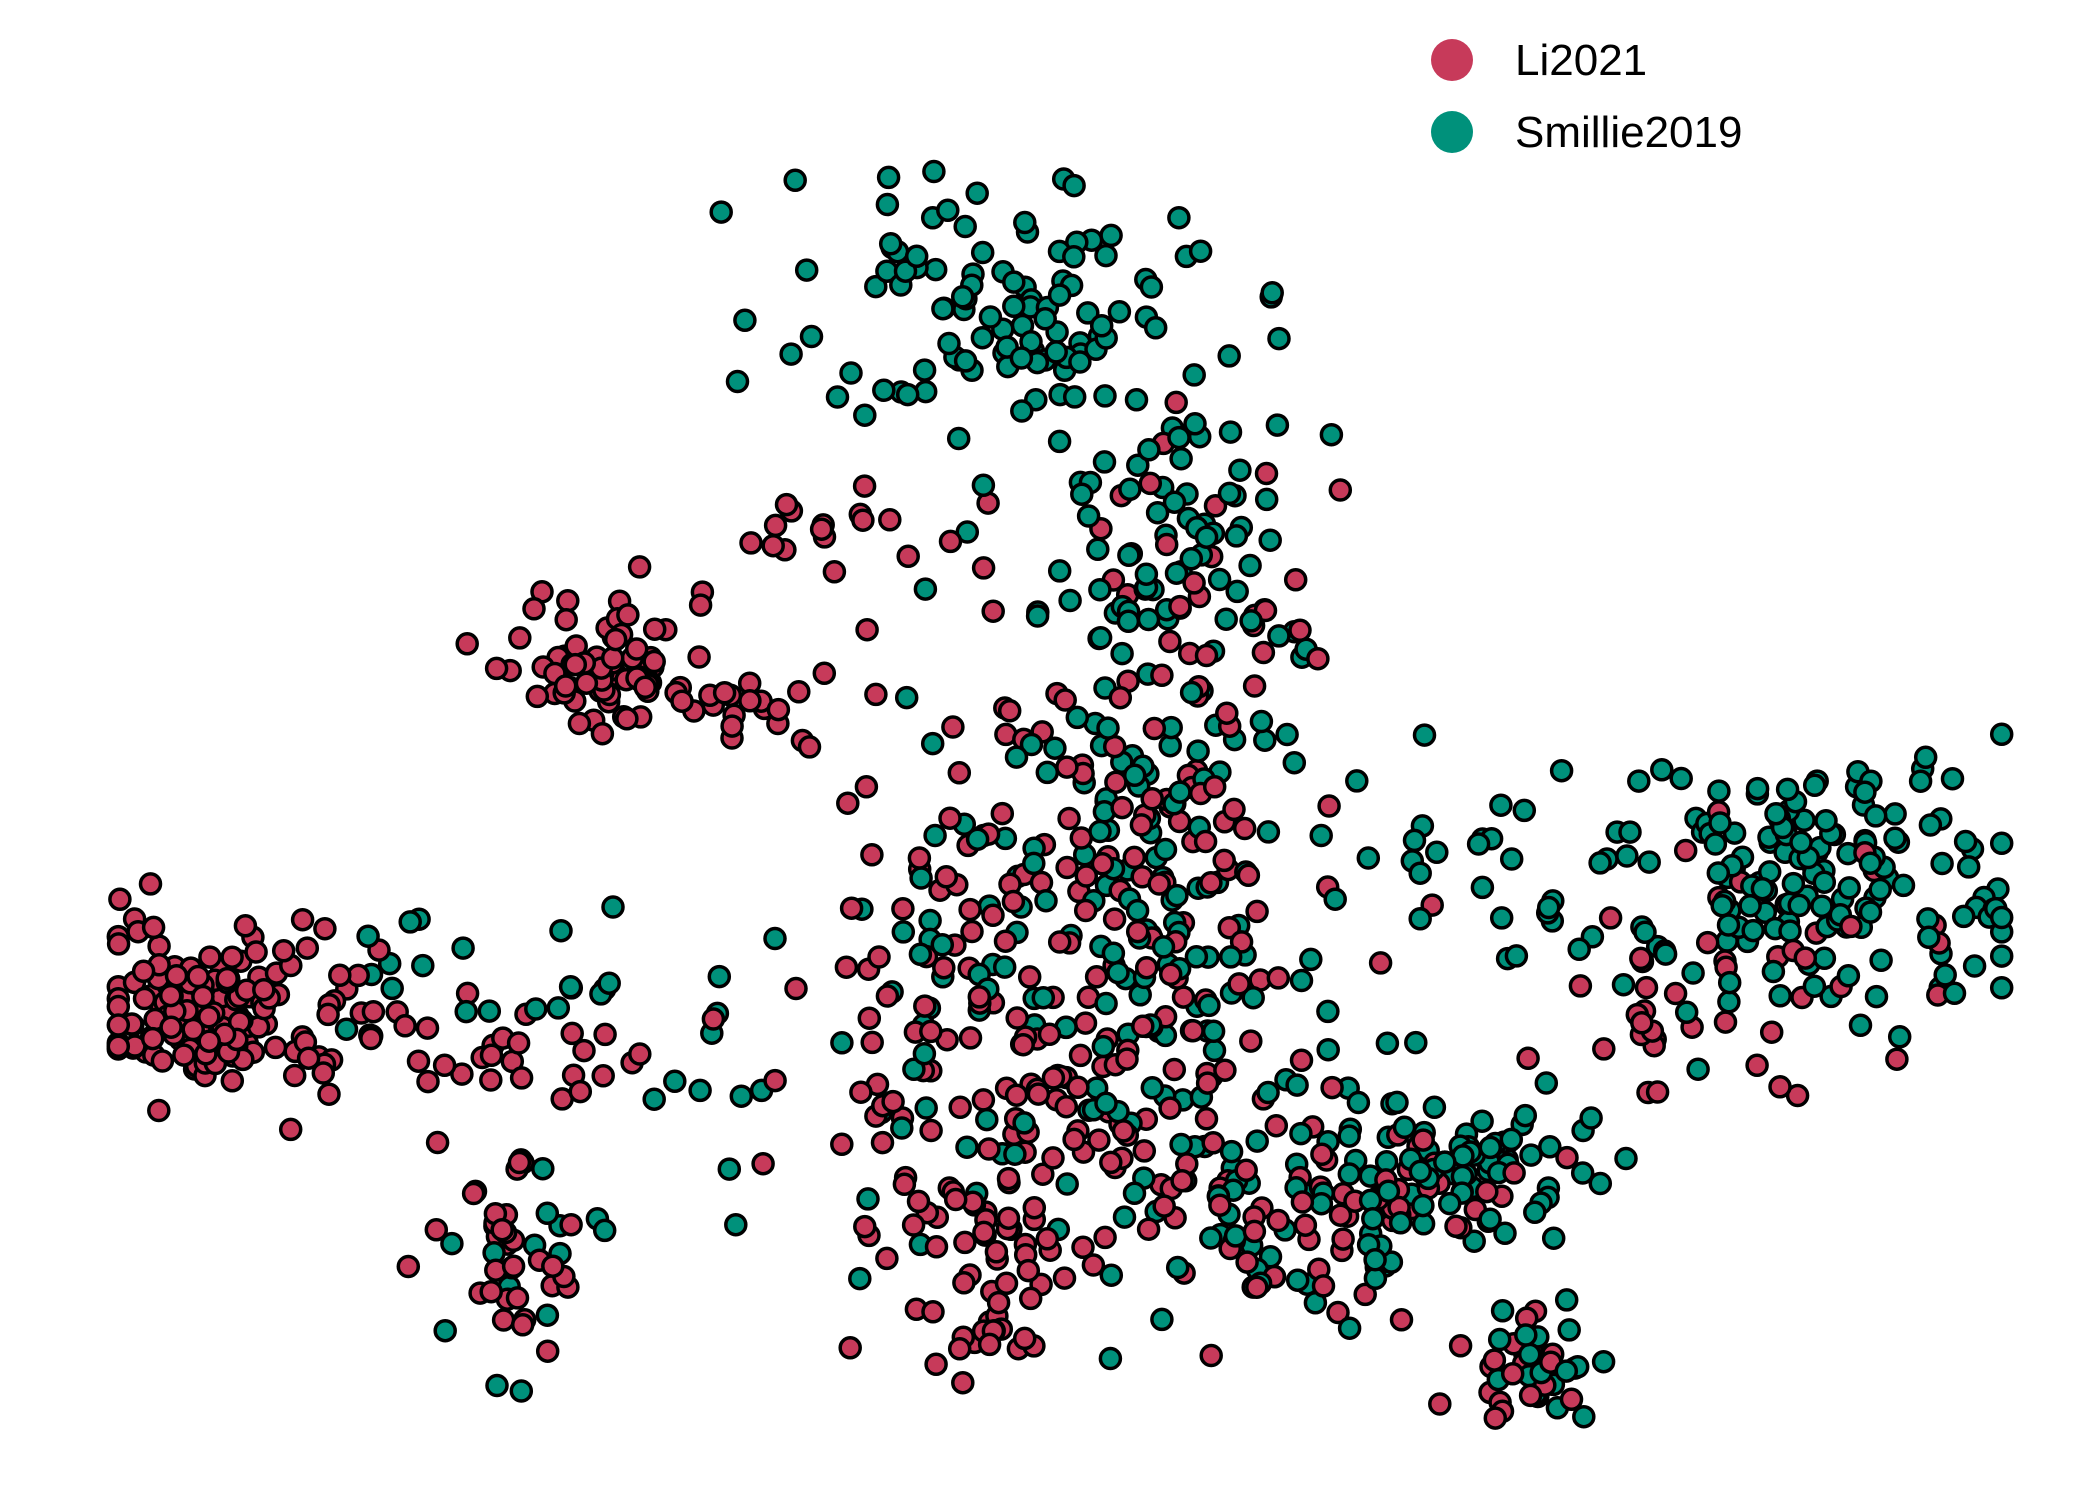  Describe the element at coordinates (1452, 132) in the screenshot. I see `legend-swatch-smillie2019` at that location.